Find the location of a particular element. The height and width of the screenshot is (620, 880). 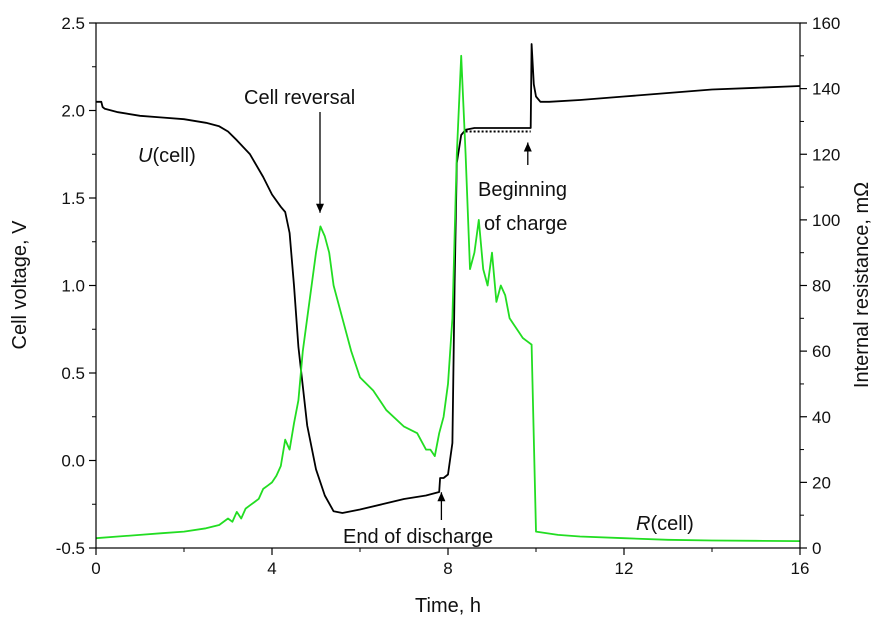

annotation-end-of-discharge: End of discharge is located at coordinates (418, 537).